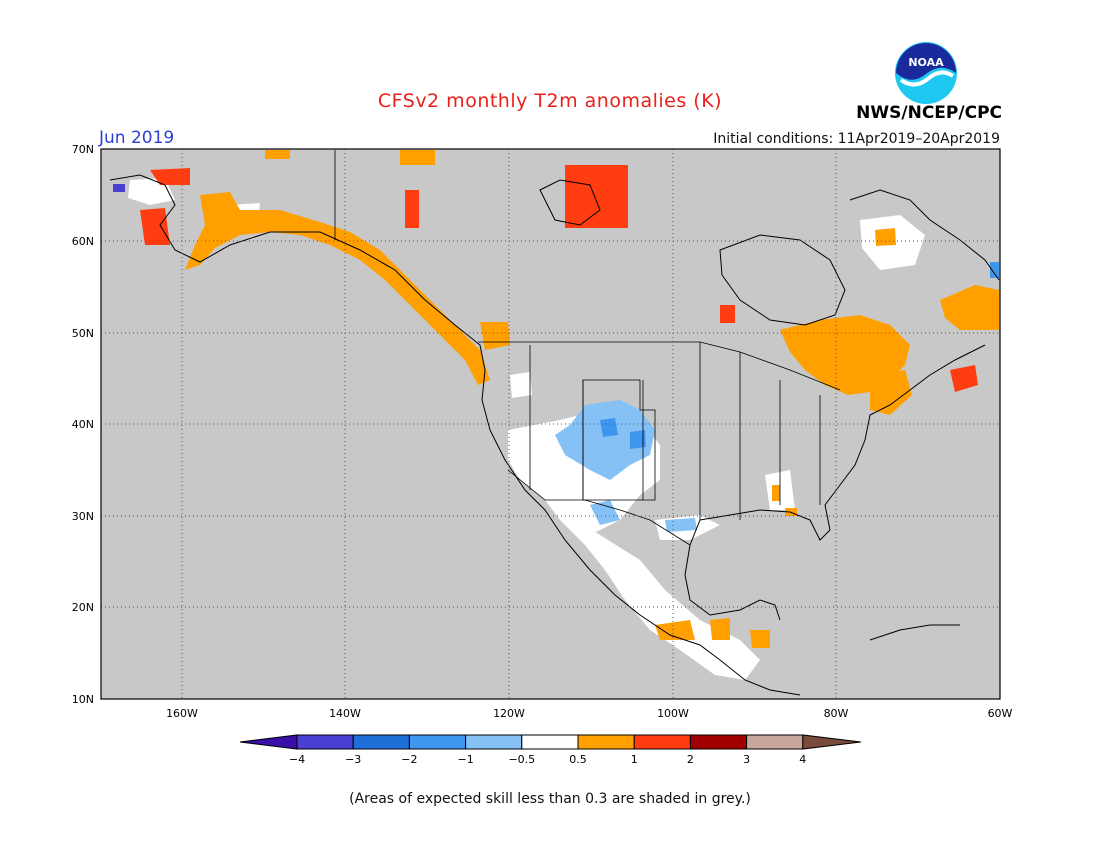 The width and height of the screenshot is (1100, 850). Describe the element at coordinates (831, 742) in the screenshot. I see `colorbar-arrow-high` at that location.